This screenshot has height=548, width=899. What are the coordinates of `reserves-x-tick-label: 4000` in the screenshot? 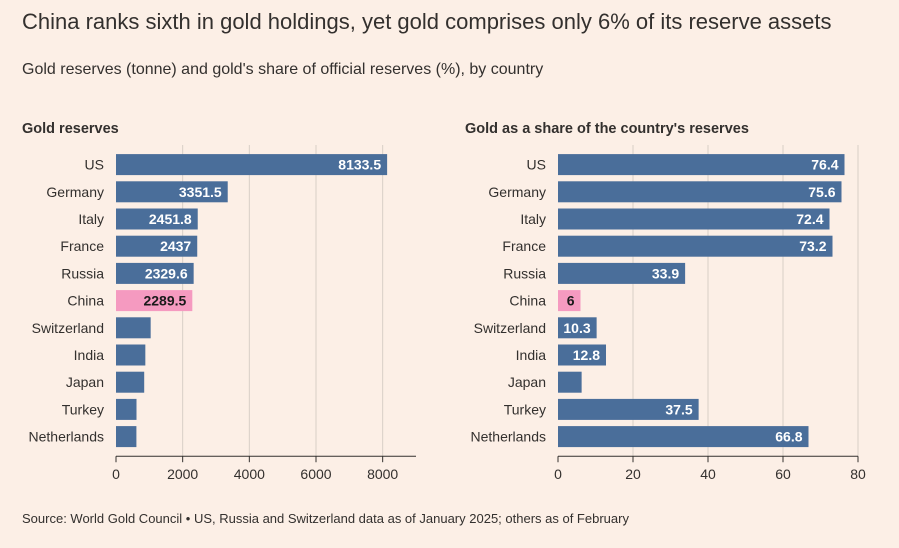 It's located at (249, 474).